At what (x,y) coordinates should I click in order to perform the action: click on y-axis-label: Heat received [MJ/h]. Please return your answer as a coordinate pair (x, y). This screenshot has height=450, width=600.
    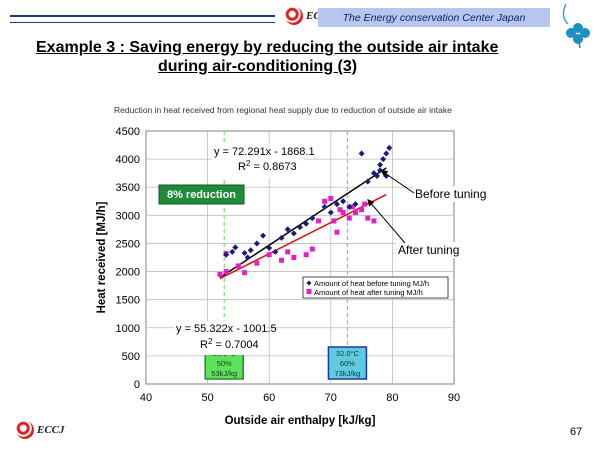
    Looking at the image, I should click on (102, 257).